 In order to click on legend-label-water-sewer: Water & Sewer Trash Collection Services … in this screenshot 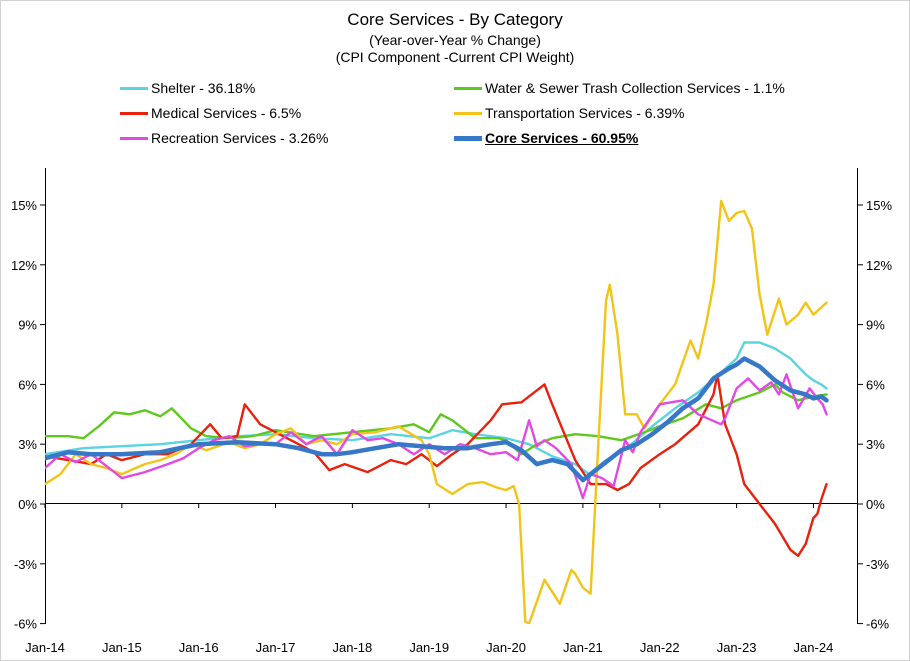, I will do `click(635, 88)`.